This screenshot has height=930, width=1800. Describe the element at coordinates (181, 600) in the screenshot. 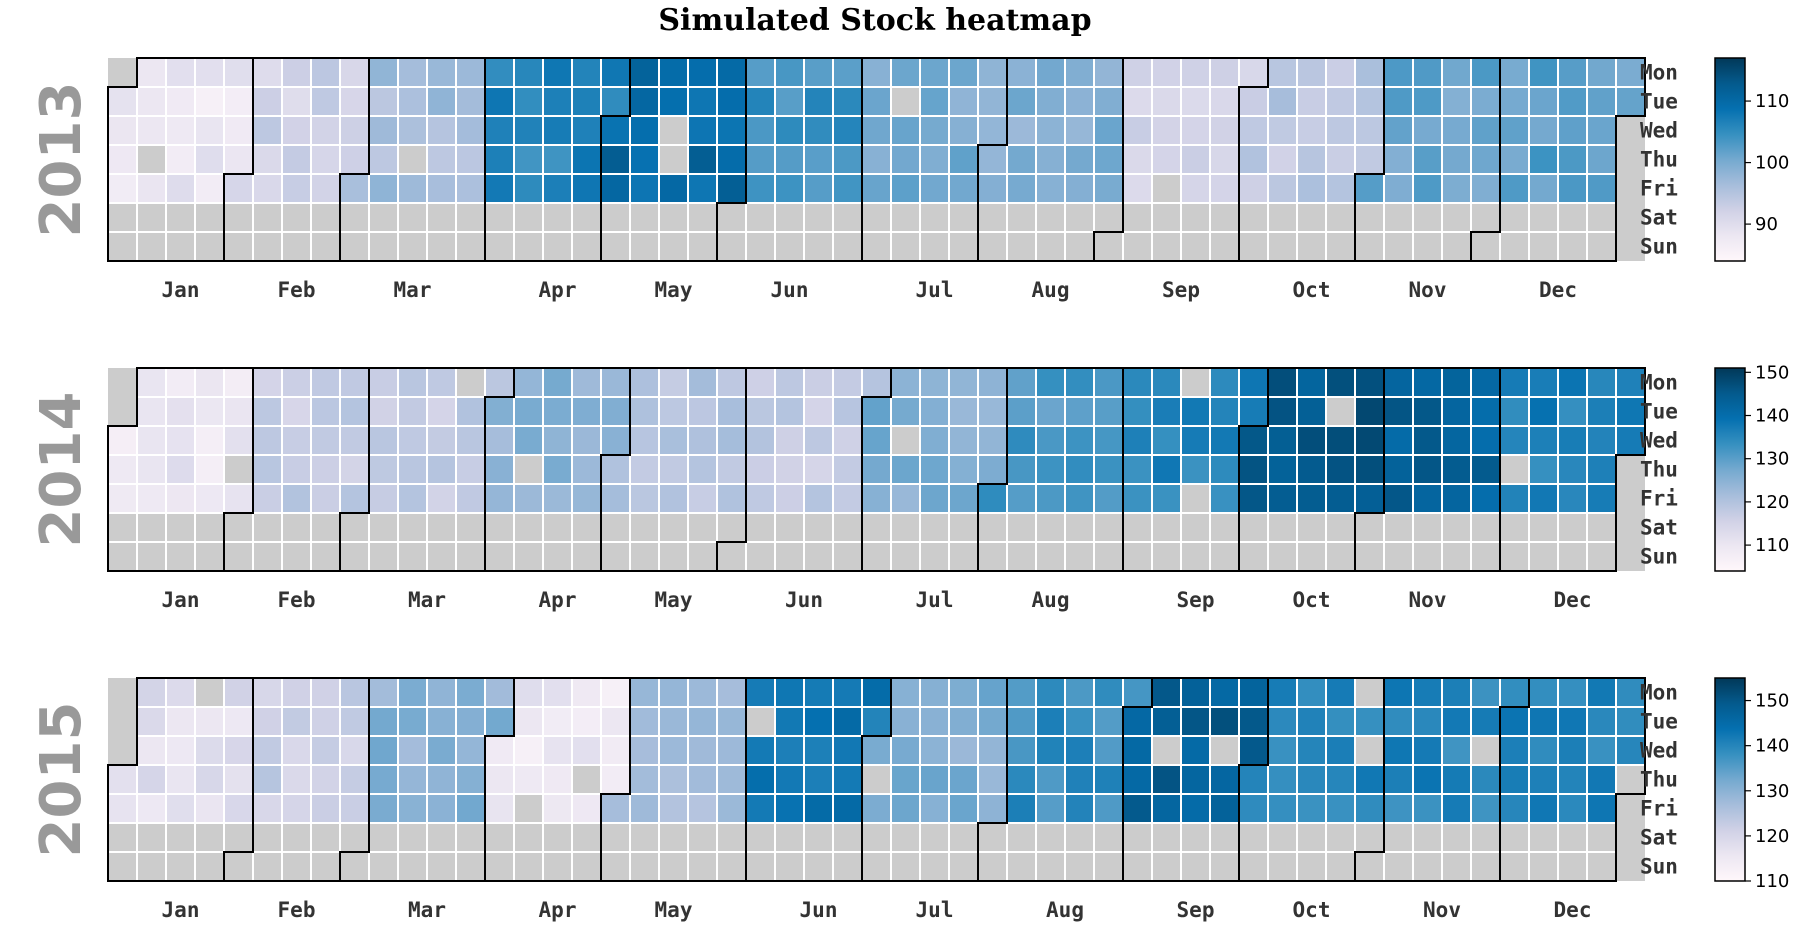

I see `month-label: Jan` at that location.